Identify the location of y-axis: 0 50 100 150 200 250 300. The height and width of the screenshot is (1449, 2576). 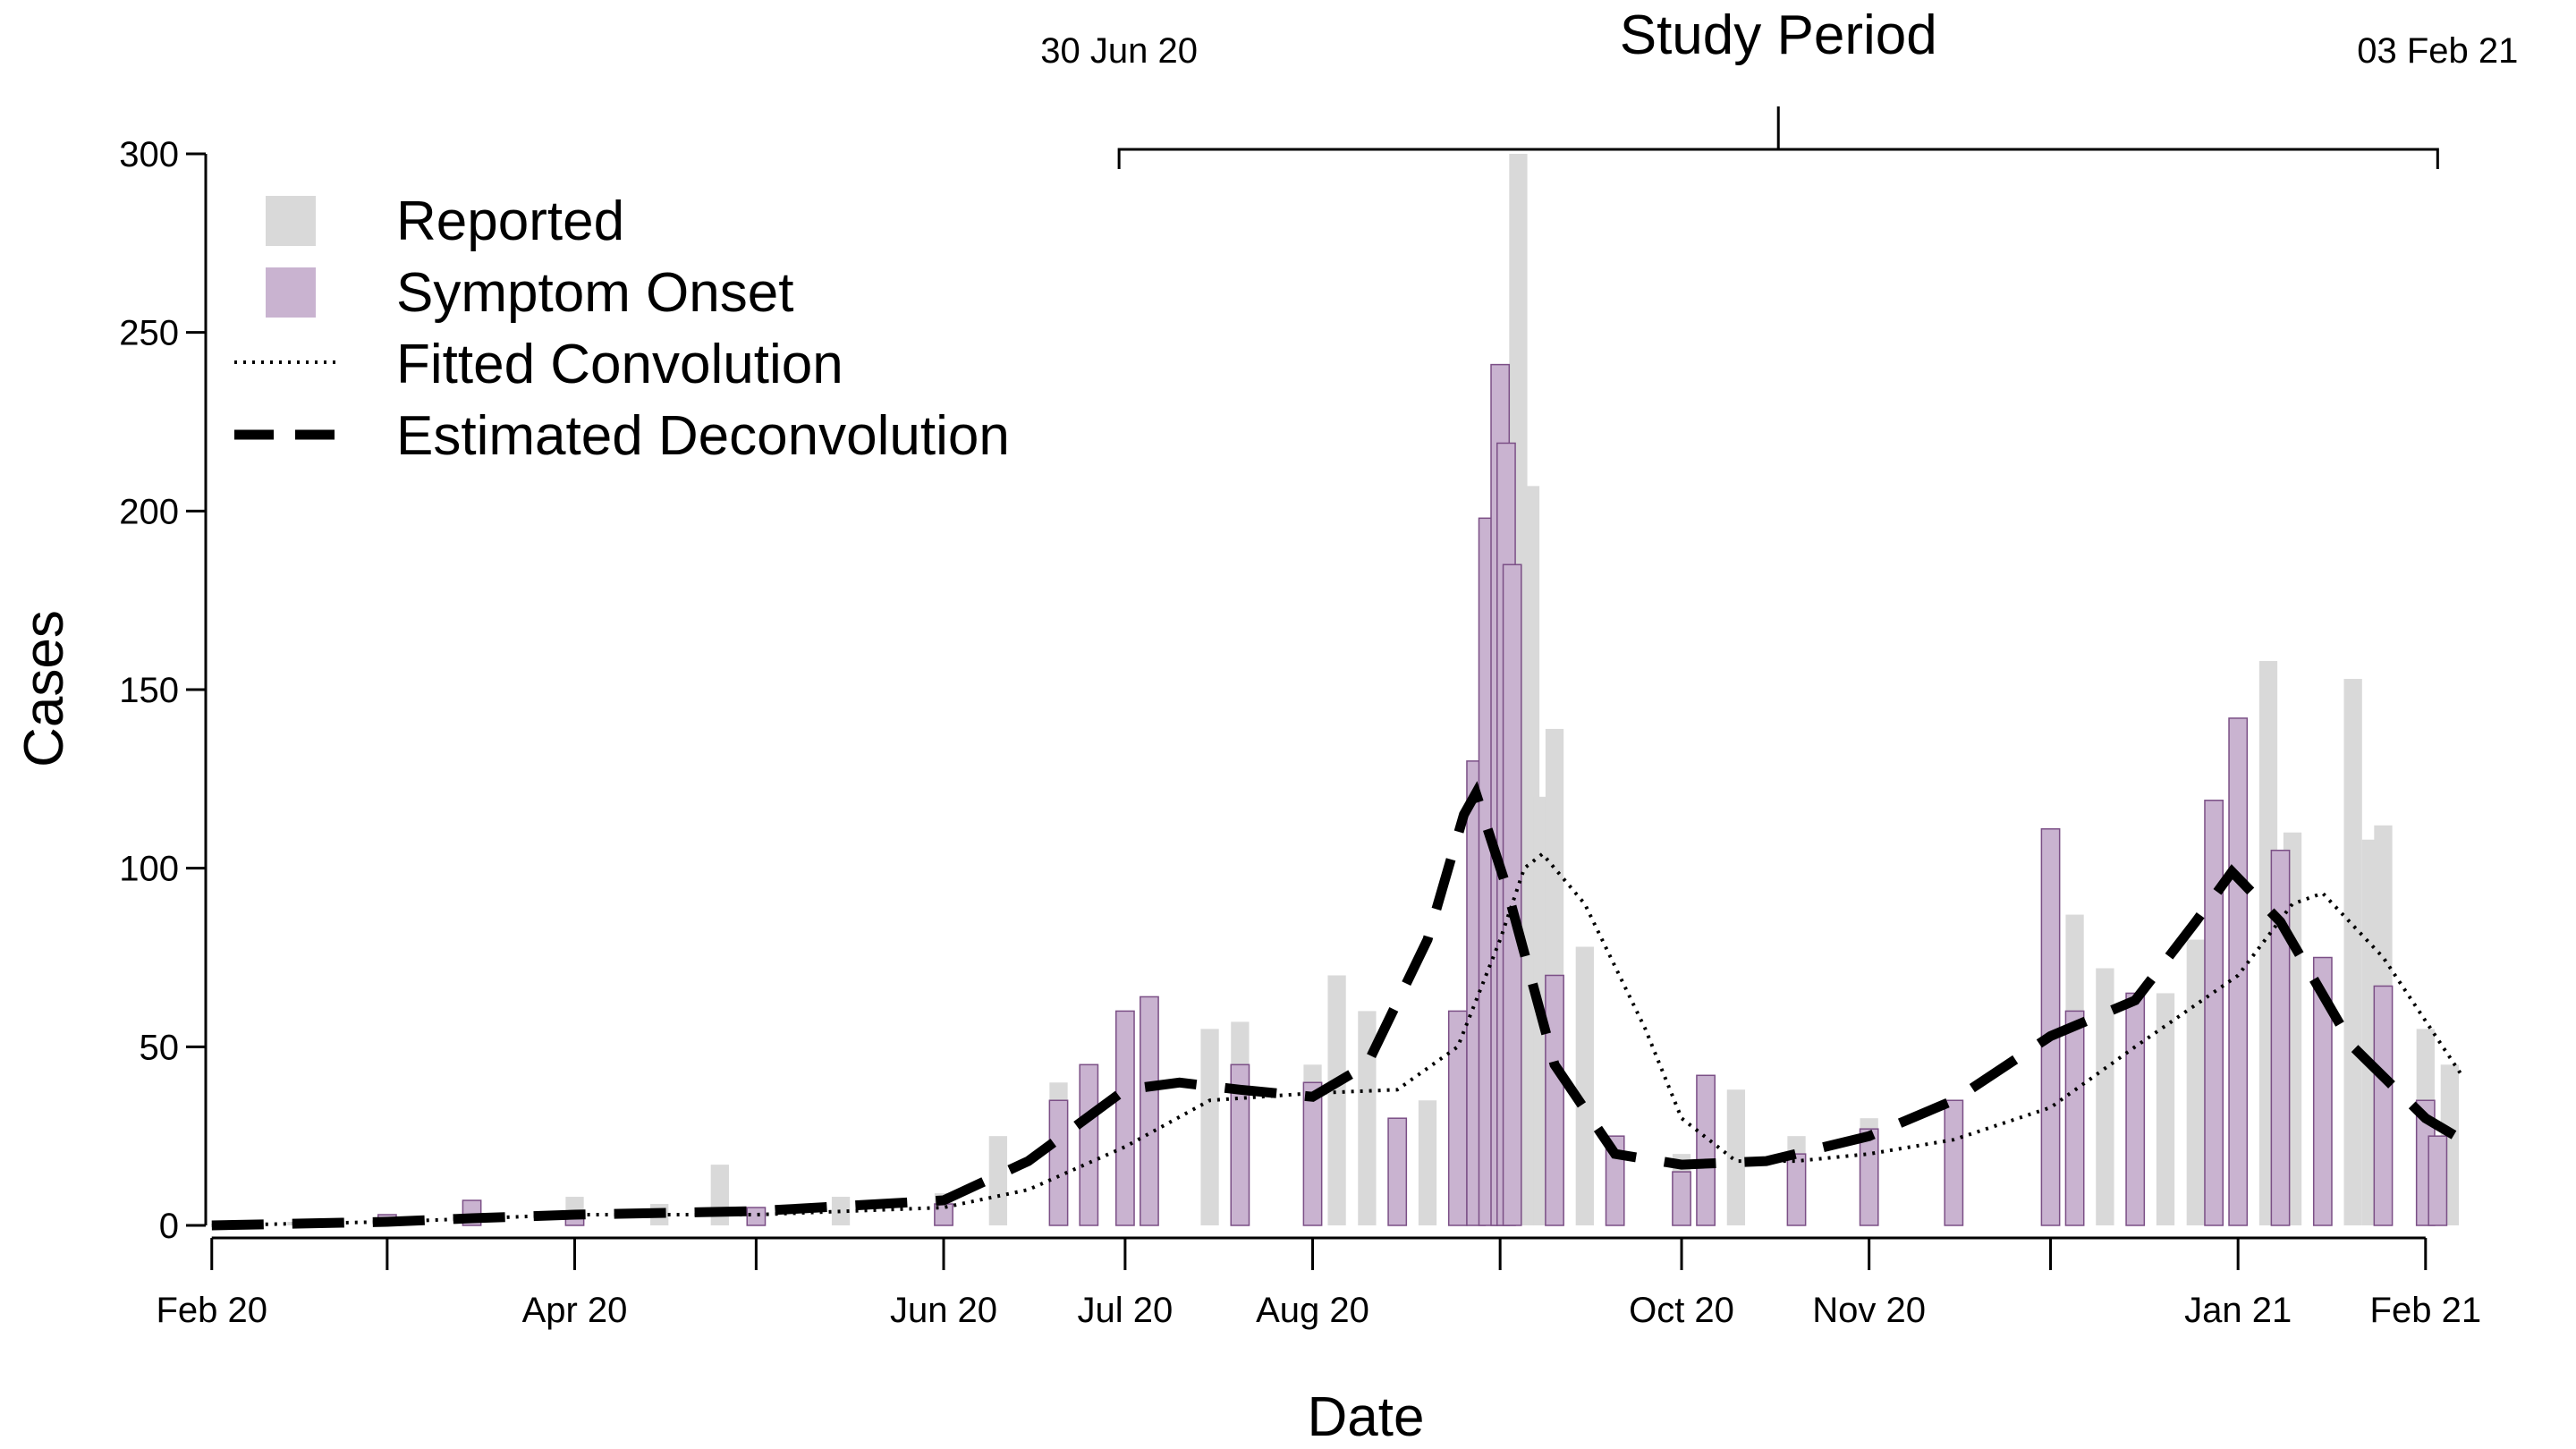
(163, 690).